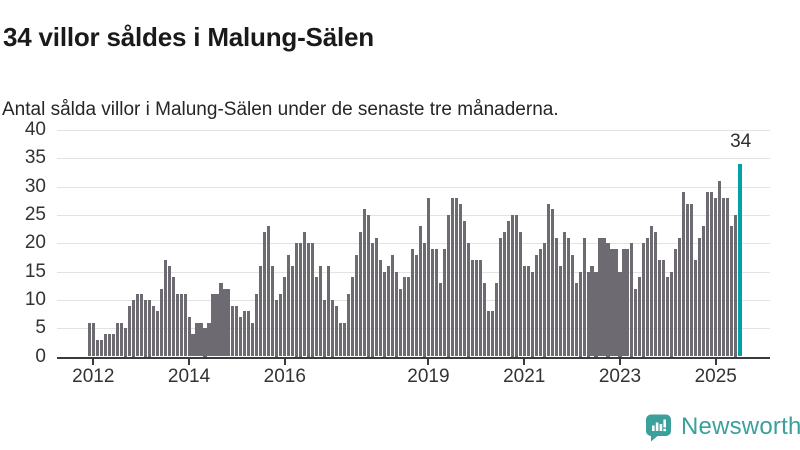  What do you see at coordinates (35, 129) in the screenshot?
I see `y-tick-label: 40` at bounding box center [35, 129].